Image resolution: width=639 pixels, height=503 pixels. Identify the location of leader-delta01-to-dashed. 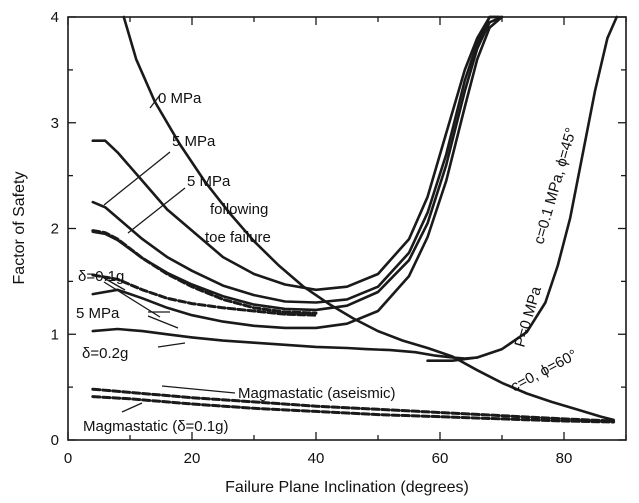
(114, 284).